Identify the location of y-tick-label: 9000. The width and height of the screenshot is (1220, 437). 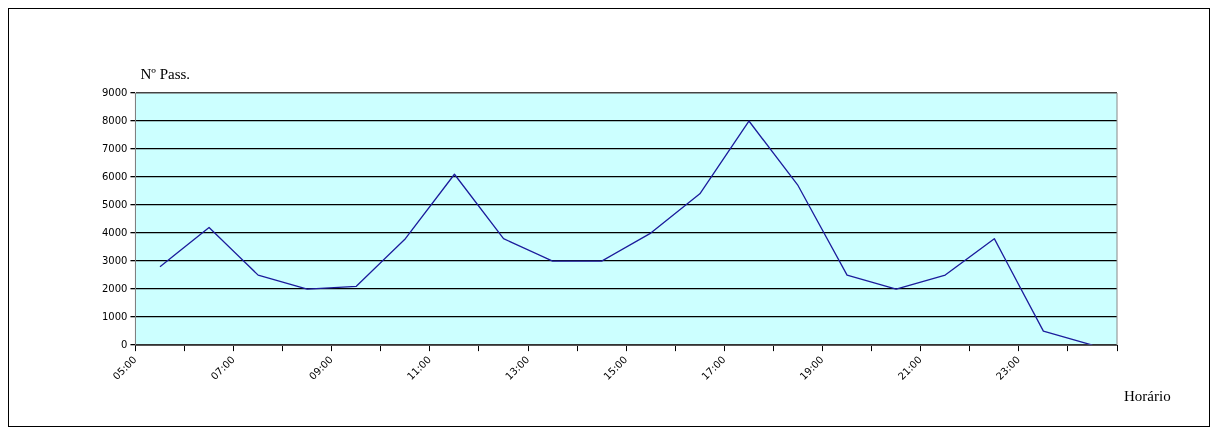
(115, 92).